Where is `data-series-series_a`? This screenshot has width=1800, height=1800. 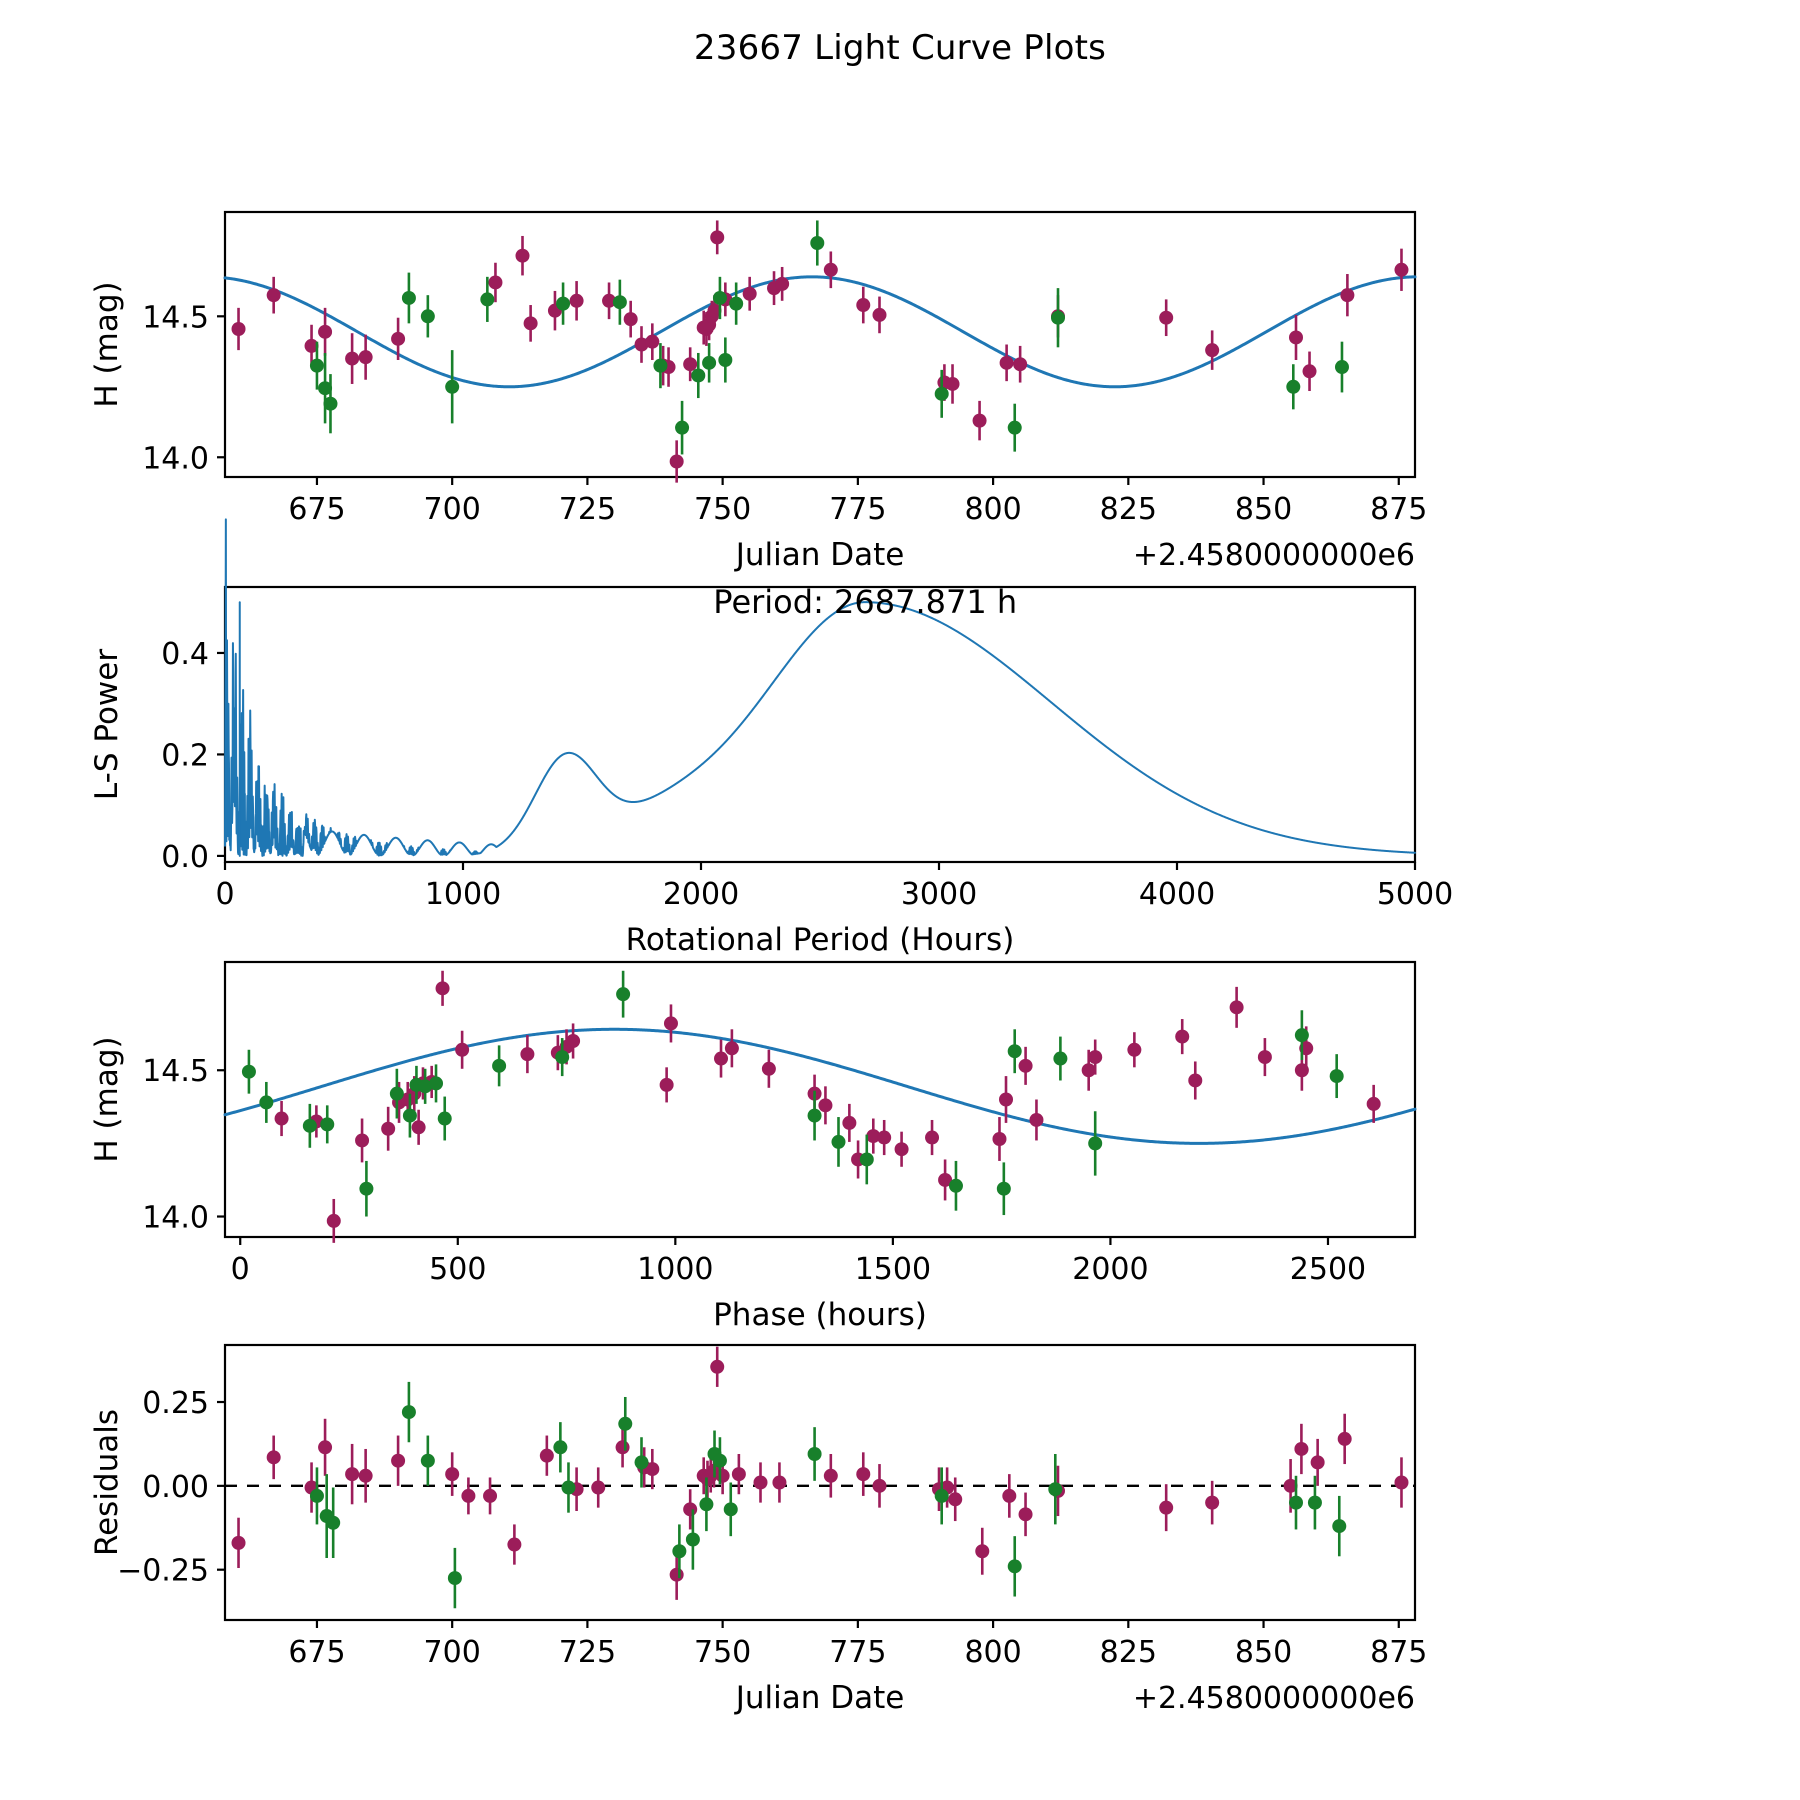 data-series-series_a is located at coordinates (827, 1106).